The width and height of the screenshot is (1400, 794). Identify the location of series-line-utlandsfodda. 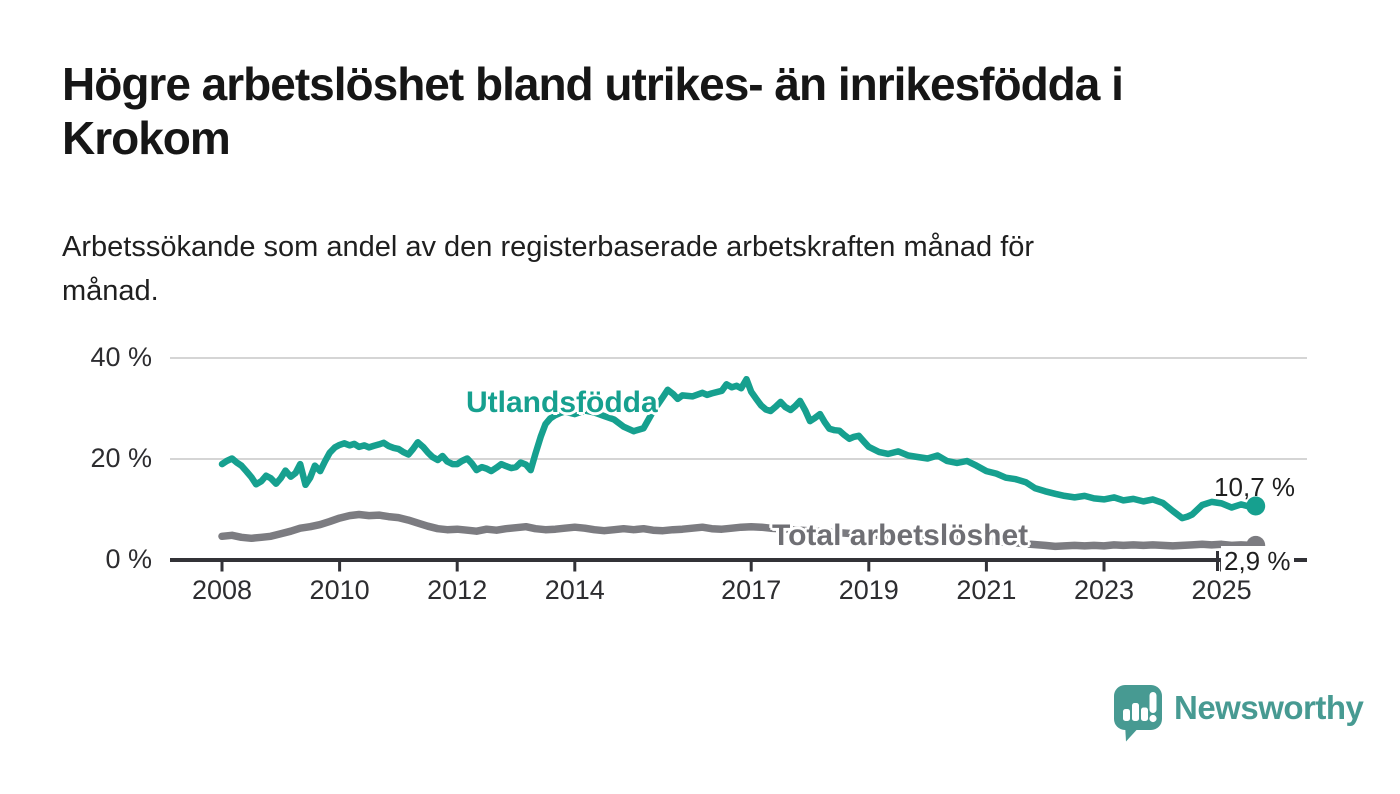
(738, 448).